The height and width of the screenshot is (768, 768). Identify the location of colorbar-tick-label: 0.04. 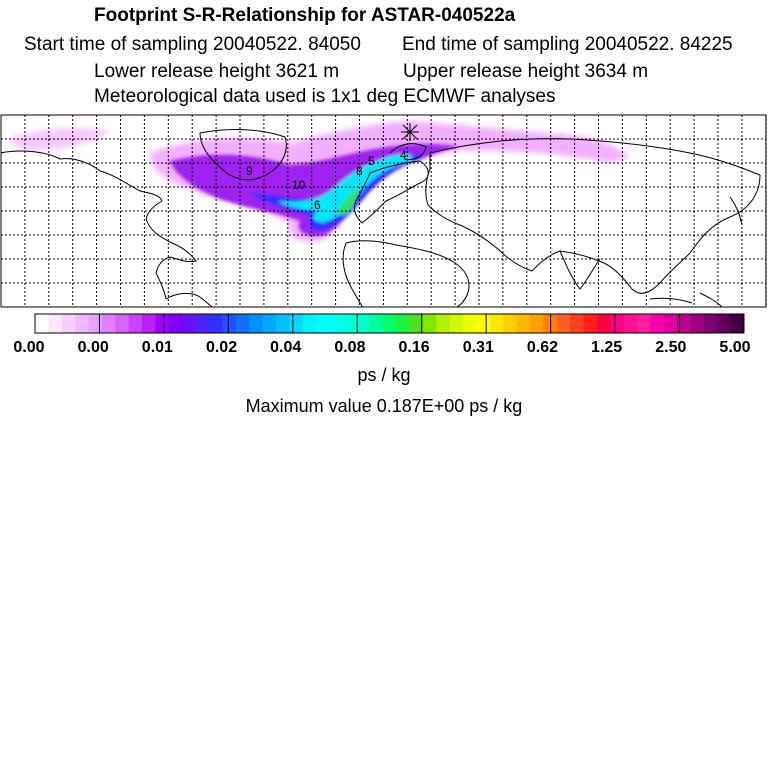
(286, 347).